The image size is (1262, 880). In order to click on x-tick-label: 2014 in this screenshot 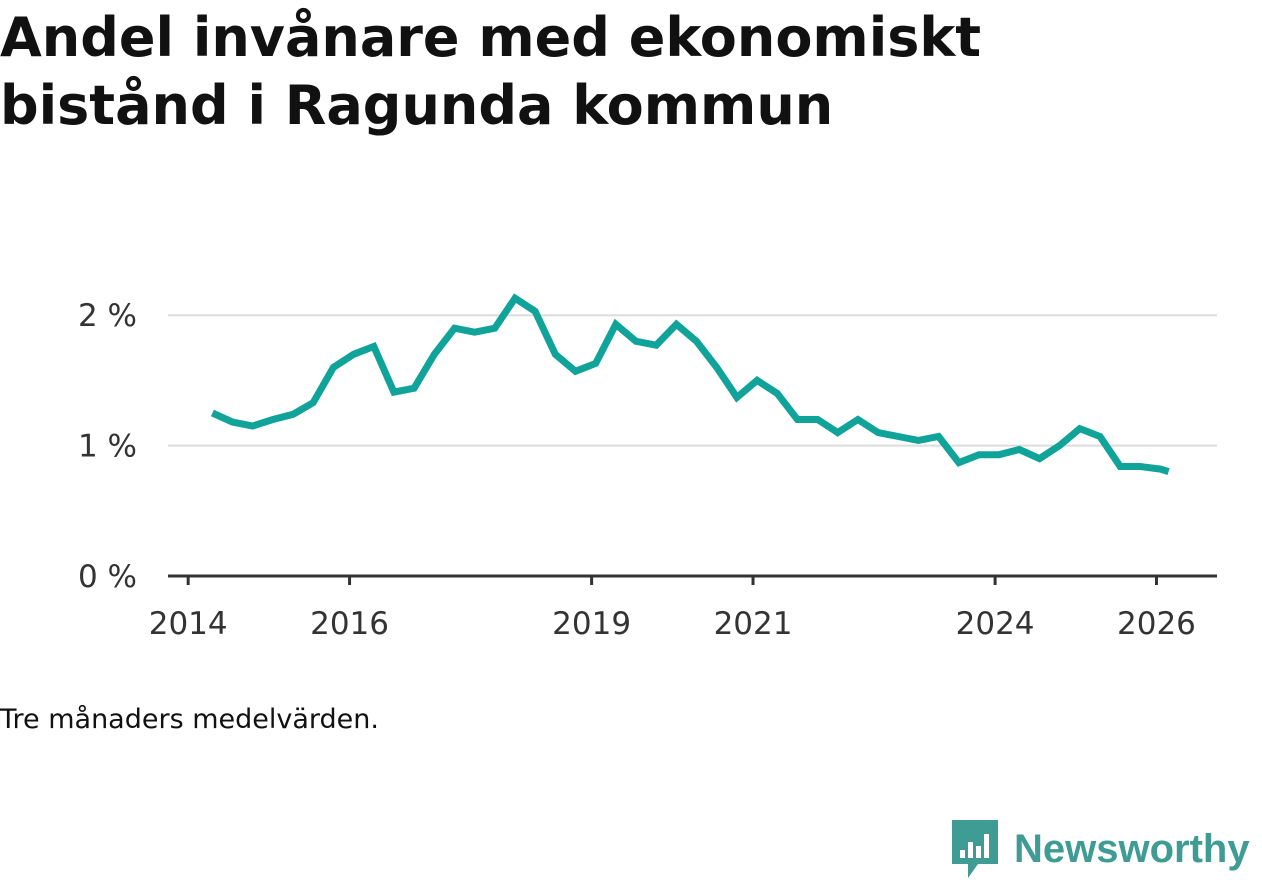, I will do `click(188, 624)`.